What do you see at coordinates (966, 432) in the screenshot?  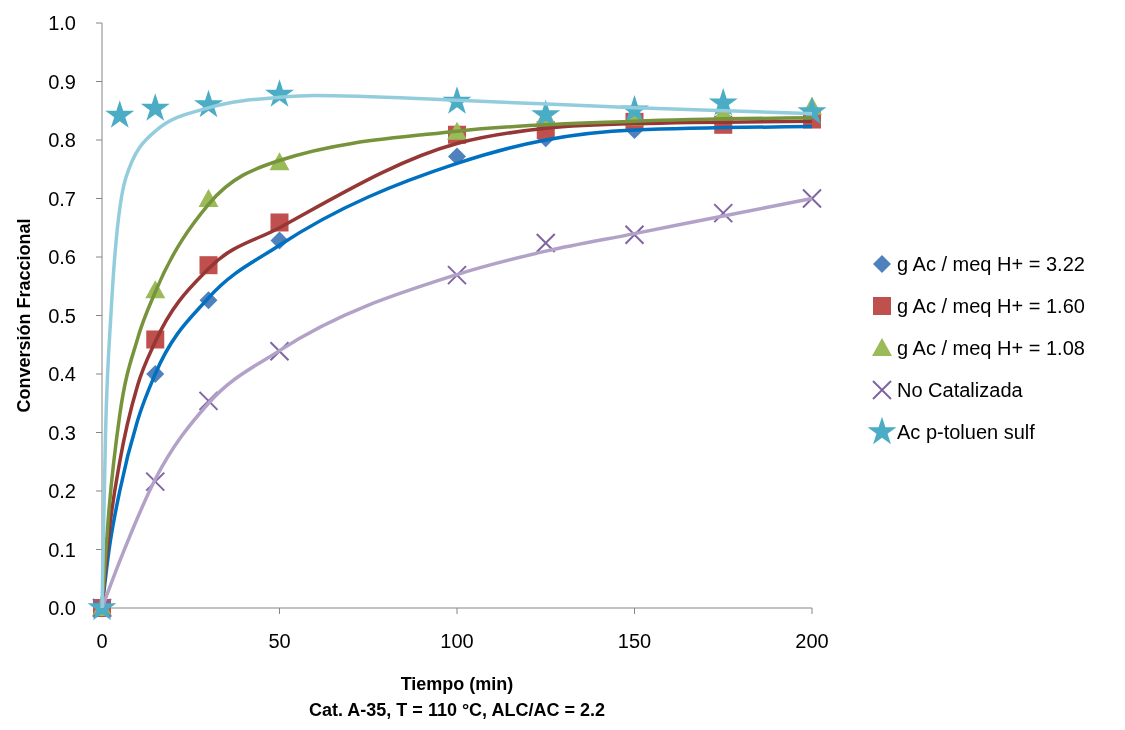 I see `legend-label: Ac p-toluen sulf` at bounding box center [966, 432].